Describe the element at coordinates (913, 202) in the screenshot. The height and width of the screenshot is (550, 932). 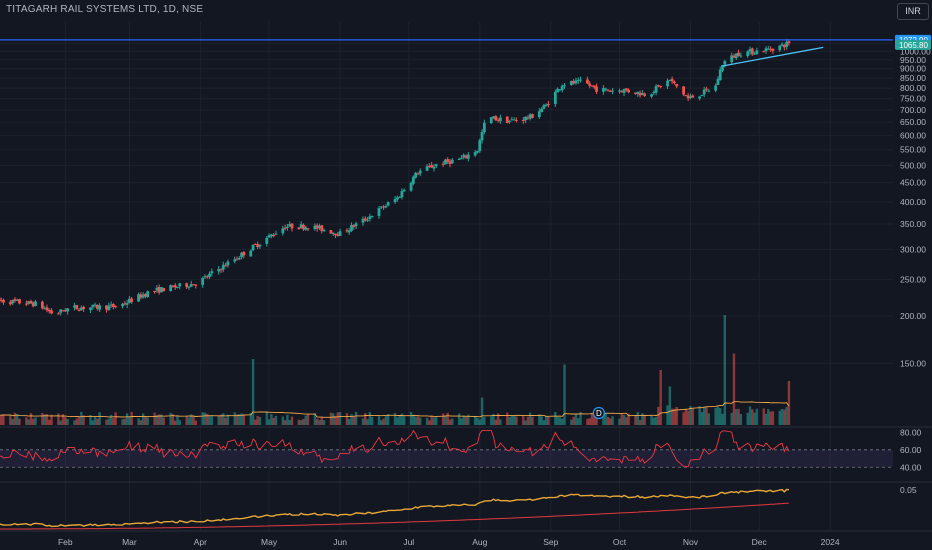
I see `y-tick-label: 400.00` at that location.